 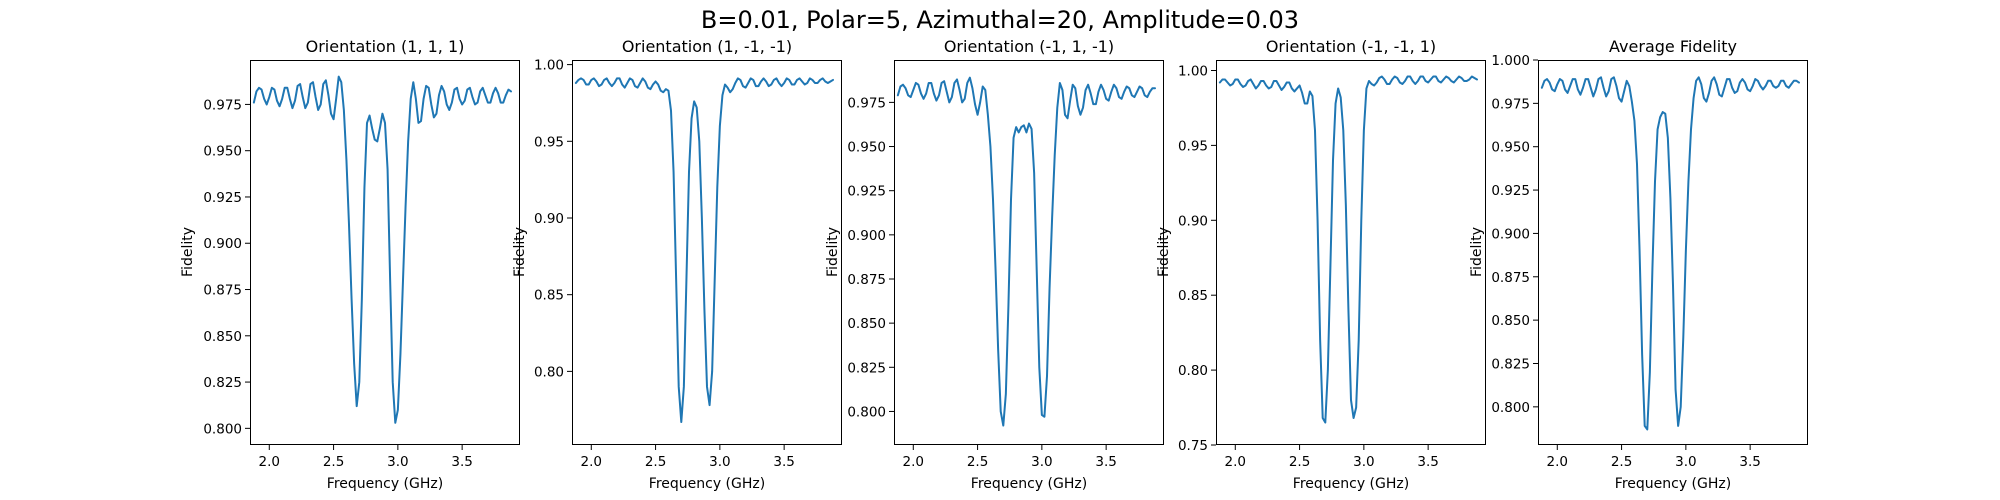 What do you see at coordinates (222, 105) in the screenshot?
I see `subplot-1-ytick-label: 0.975` at bounding box center [222, 105].